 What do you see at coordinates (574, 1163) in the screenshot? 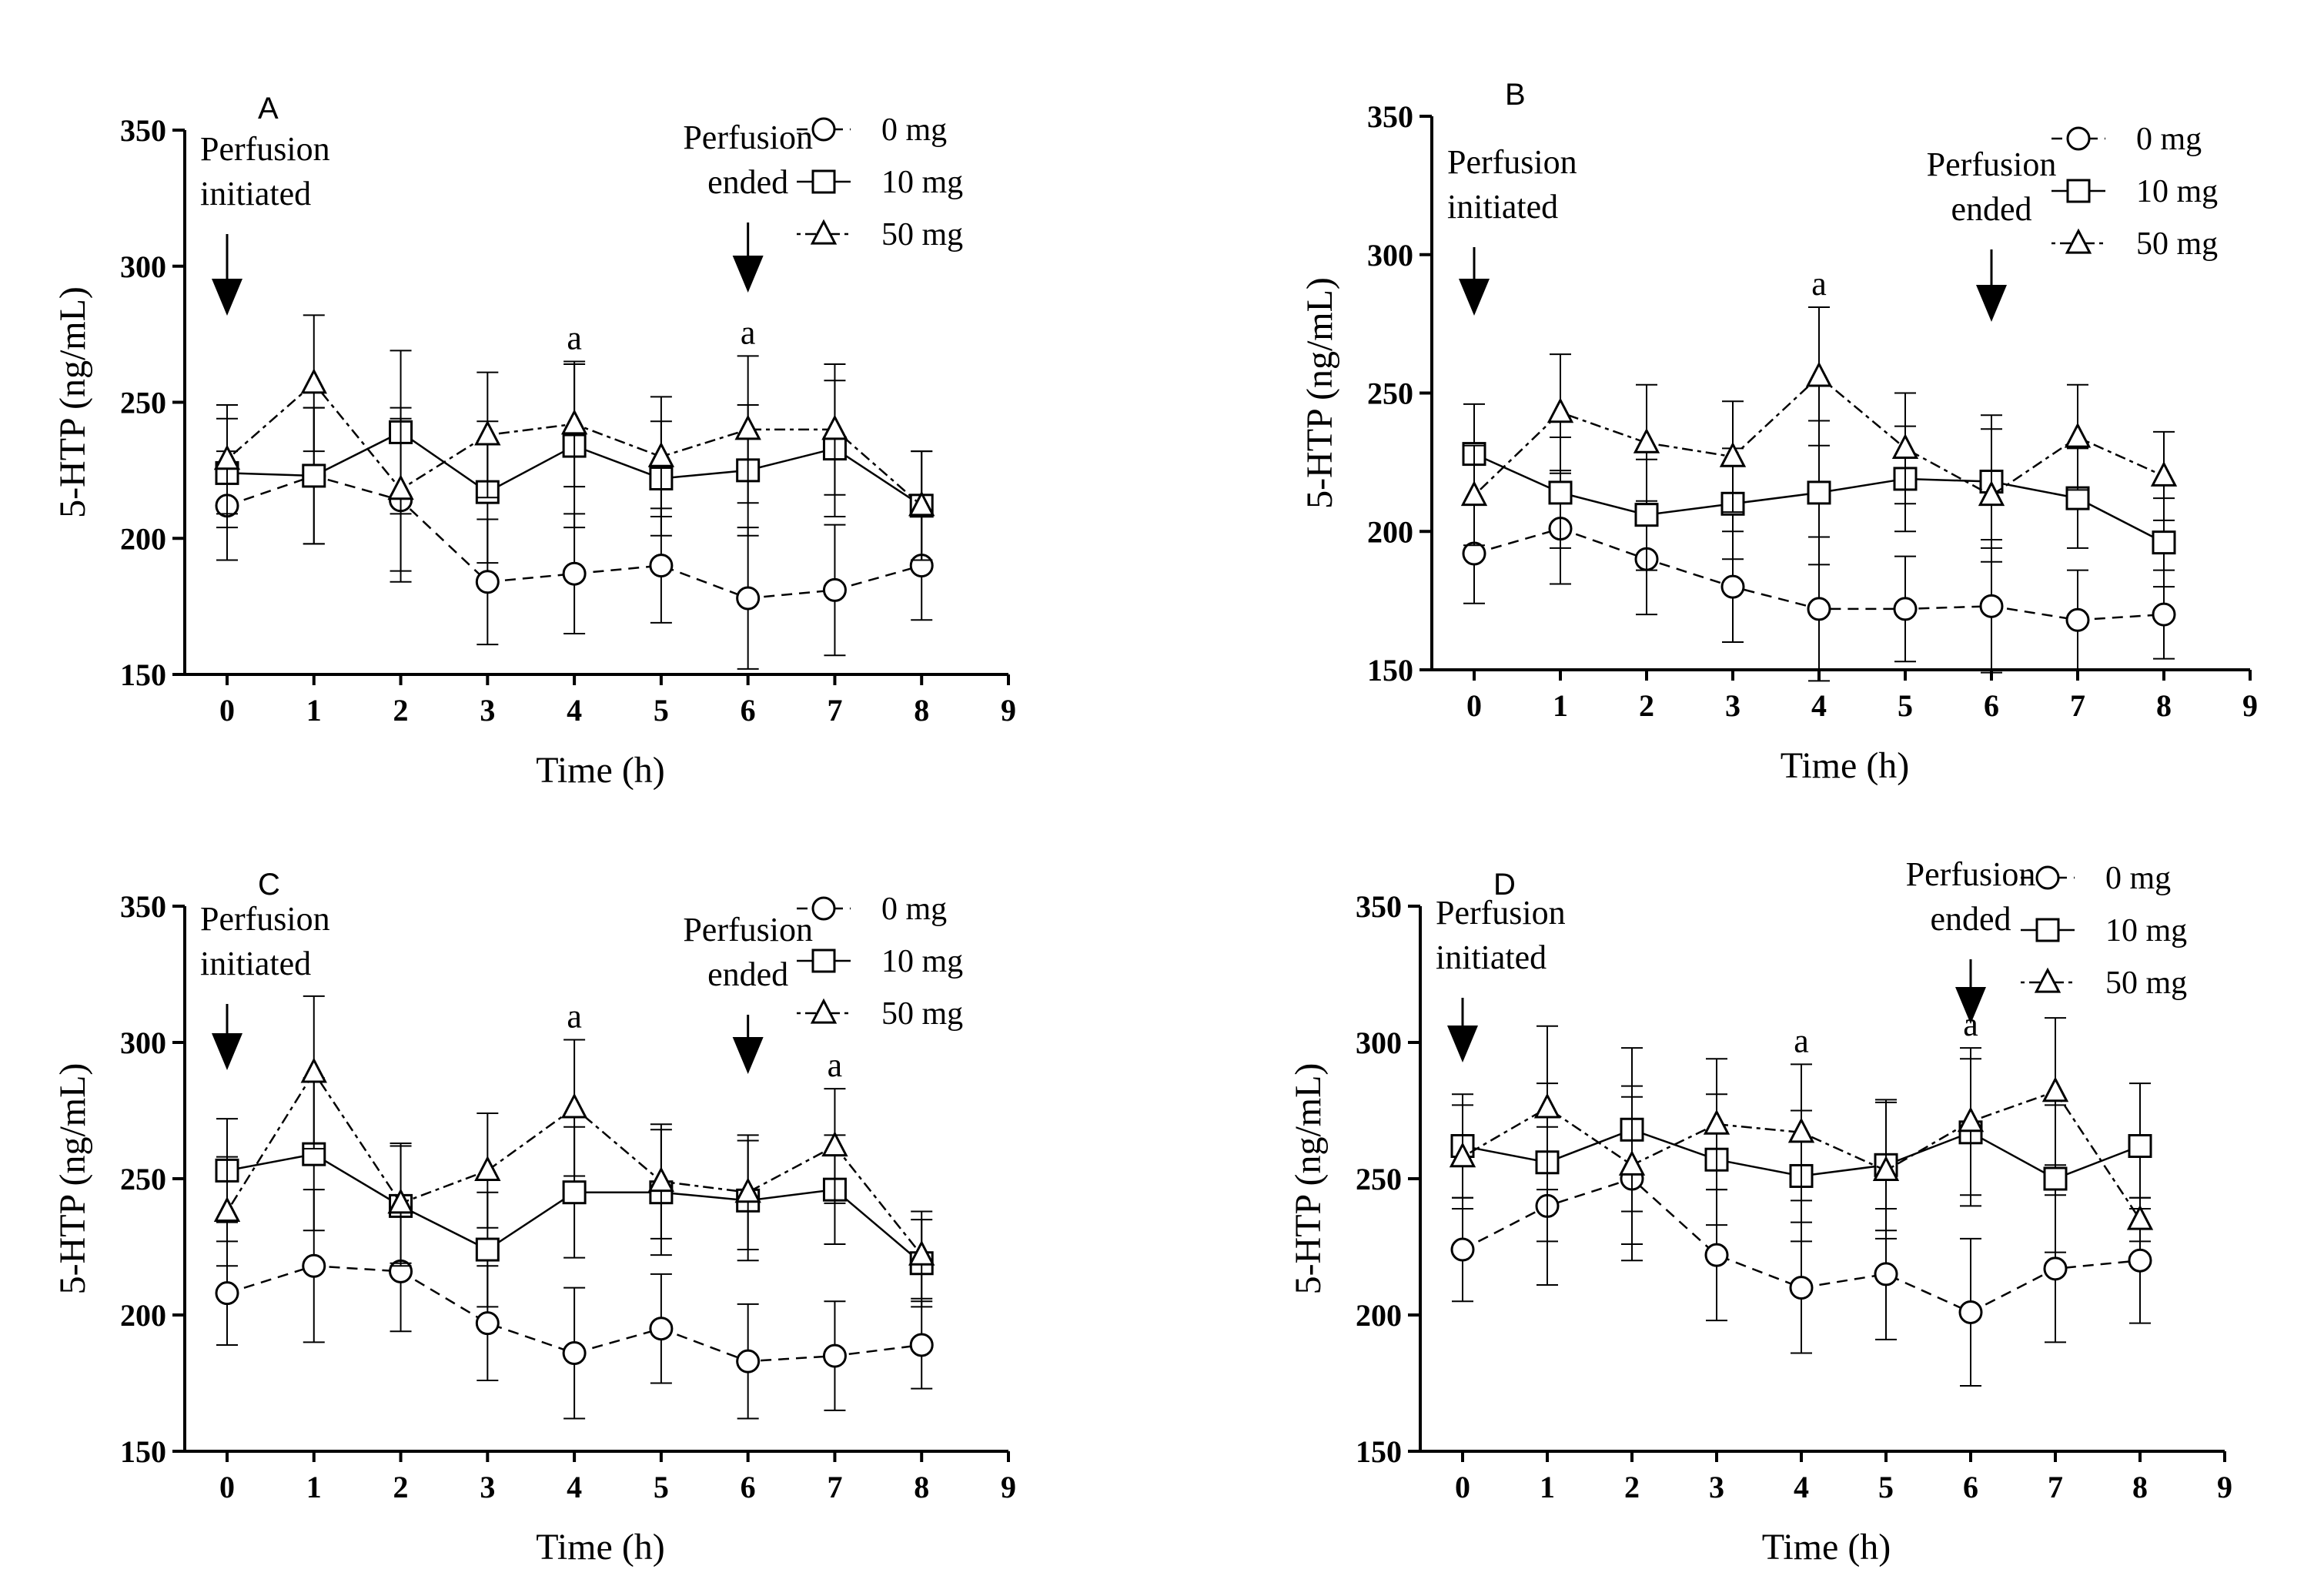
I see `series-line` at bounding box center [574, 1163].